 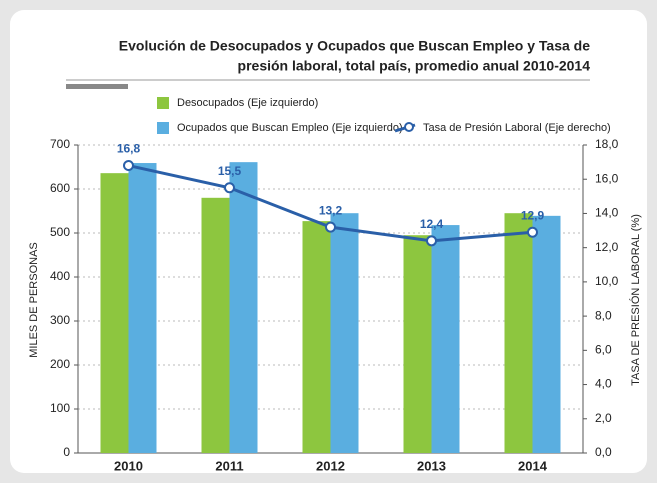 I want to click on y2-tick-label: 10,0, so click(x=607, y=281).